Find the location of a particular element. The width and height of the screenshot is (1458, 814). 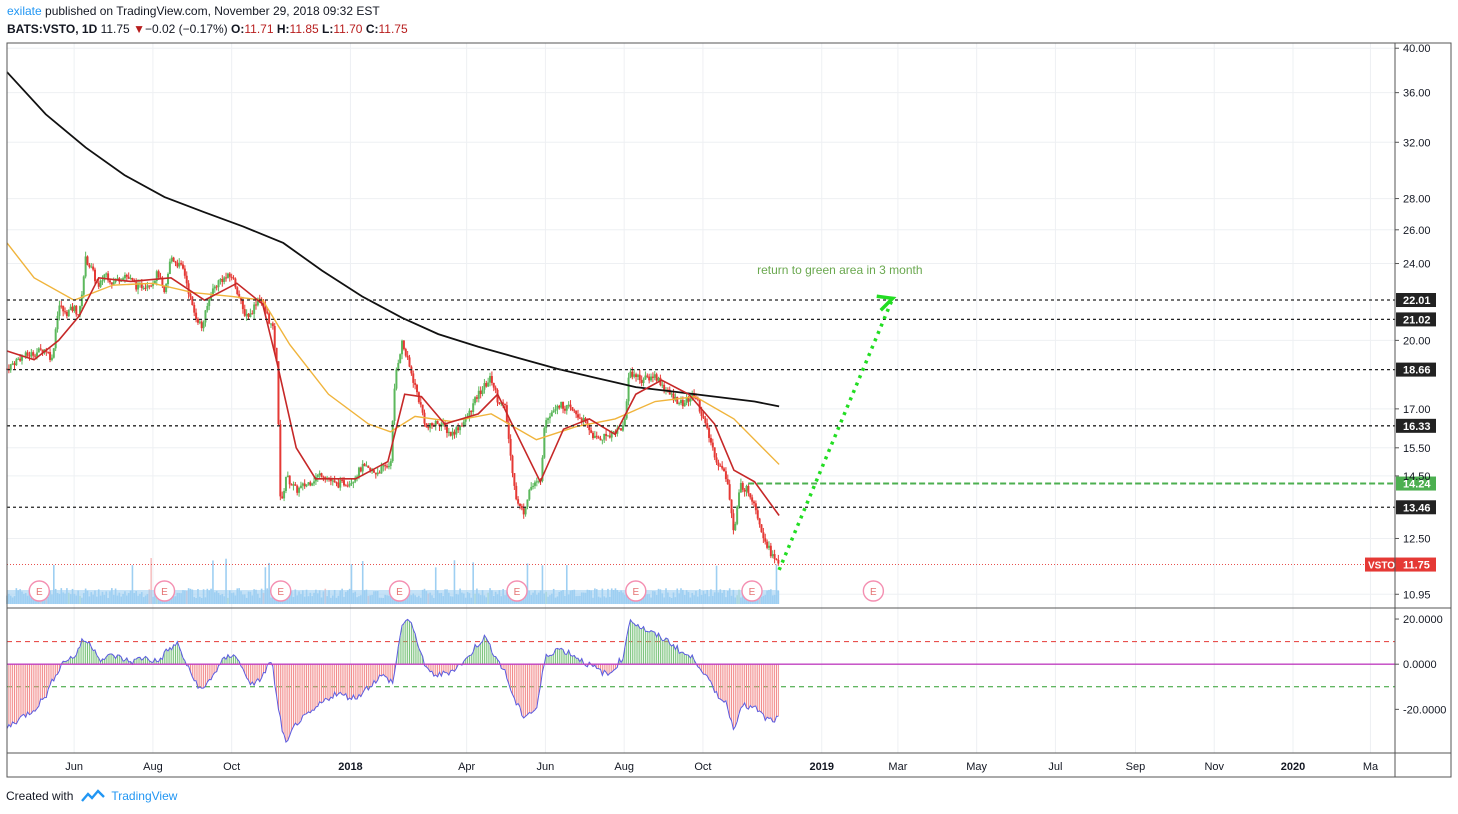

y-tick-label: 28.00 is located at coordinates (1417, 200).